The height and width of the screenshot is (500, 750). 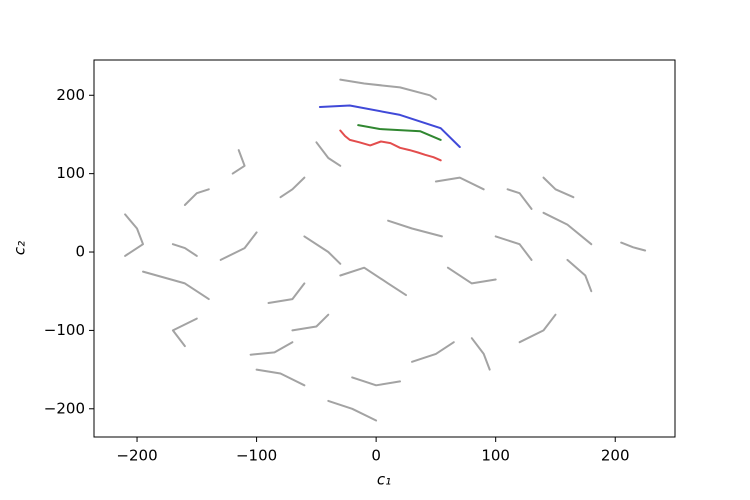 What do you see at coordinates (64, 330) in the screenshot?
I see `y-tick-label: −100` at bounding box center [64, 330].